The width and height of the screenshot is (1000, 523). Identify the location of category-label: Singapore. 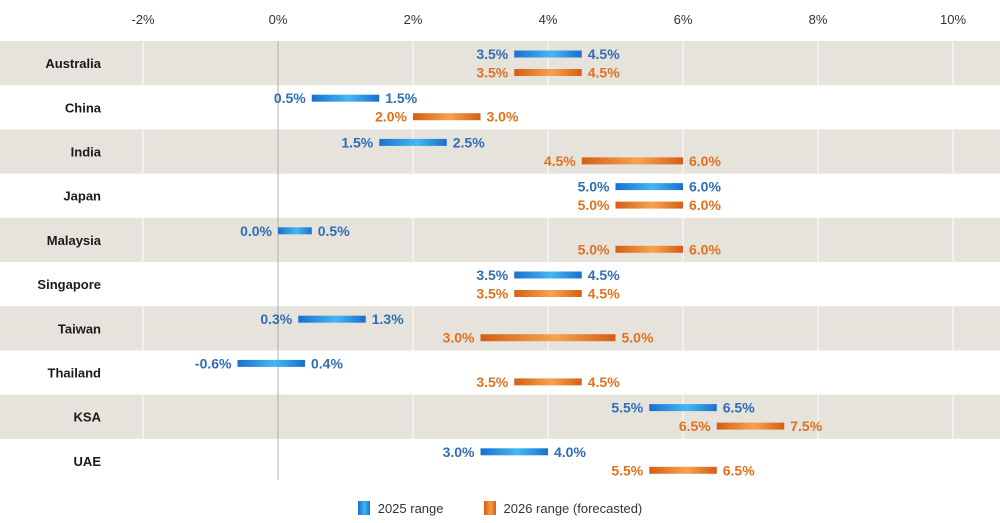
(69, 284).